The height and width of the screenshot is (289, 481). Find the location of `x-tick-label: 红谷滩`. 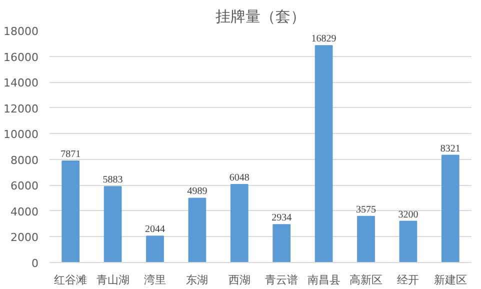

x-tick-label: 红谷滩 is located at coordinates (71, 280).